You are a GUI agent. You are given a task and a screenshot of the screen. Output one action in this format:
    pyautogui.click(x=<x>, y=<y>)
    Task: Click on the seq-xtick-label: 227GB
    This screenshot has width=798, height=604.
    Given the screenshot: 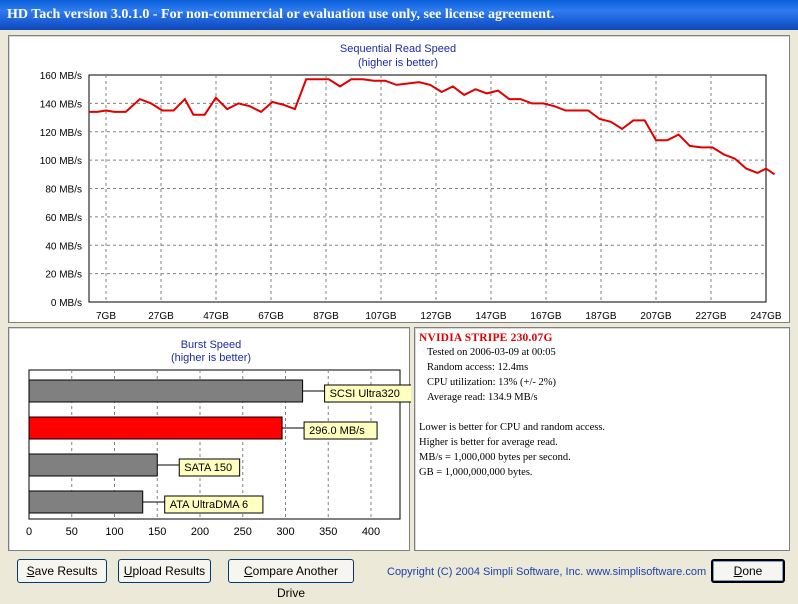 What is the action you would take?
    pyautogui.click(x=710, y=316)
    